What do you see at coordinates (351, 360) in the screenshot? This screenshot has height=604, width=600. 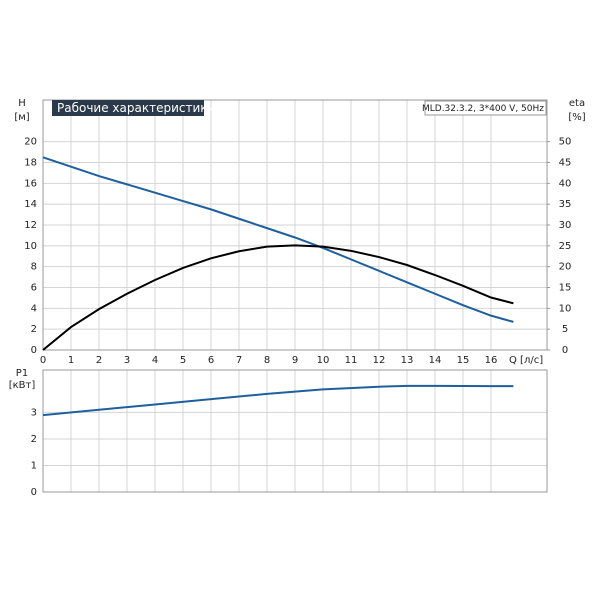 I see `x-tick-label: 11` at bounding box center [351, 360].